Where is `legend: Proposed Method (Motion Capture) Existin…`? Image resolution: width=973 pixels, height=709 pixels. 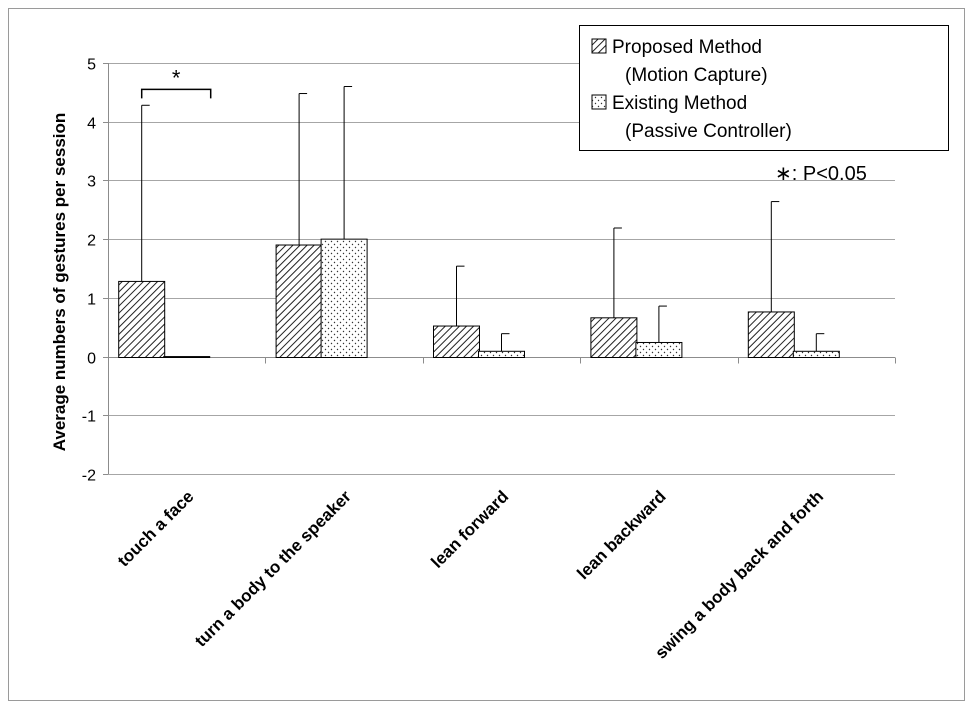 legend: Proposed Method (Motion Capture) Existin… is located at coordinates (764, 88).